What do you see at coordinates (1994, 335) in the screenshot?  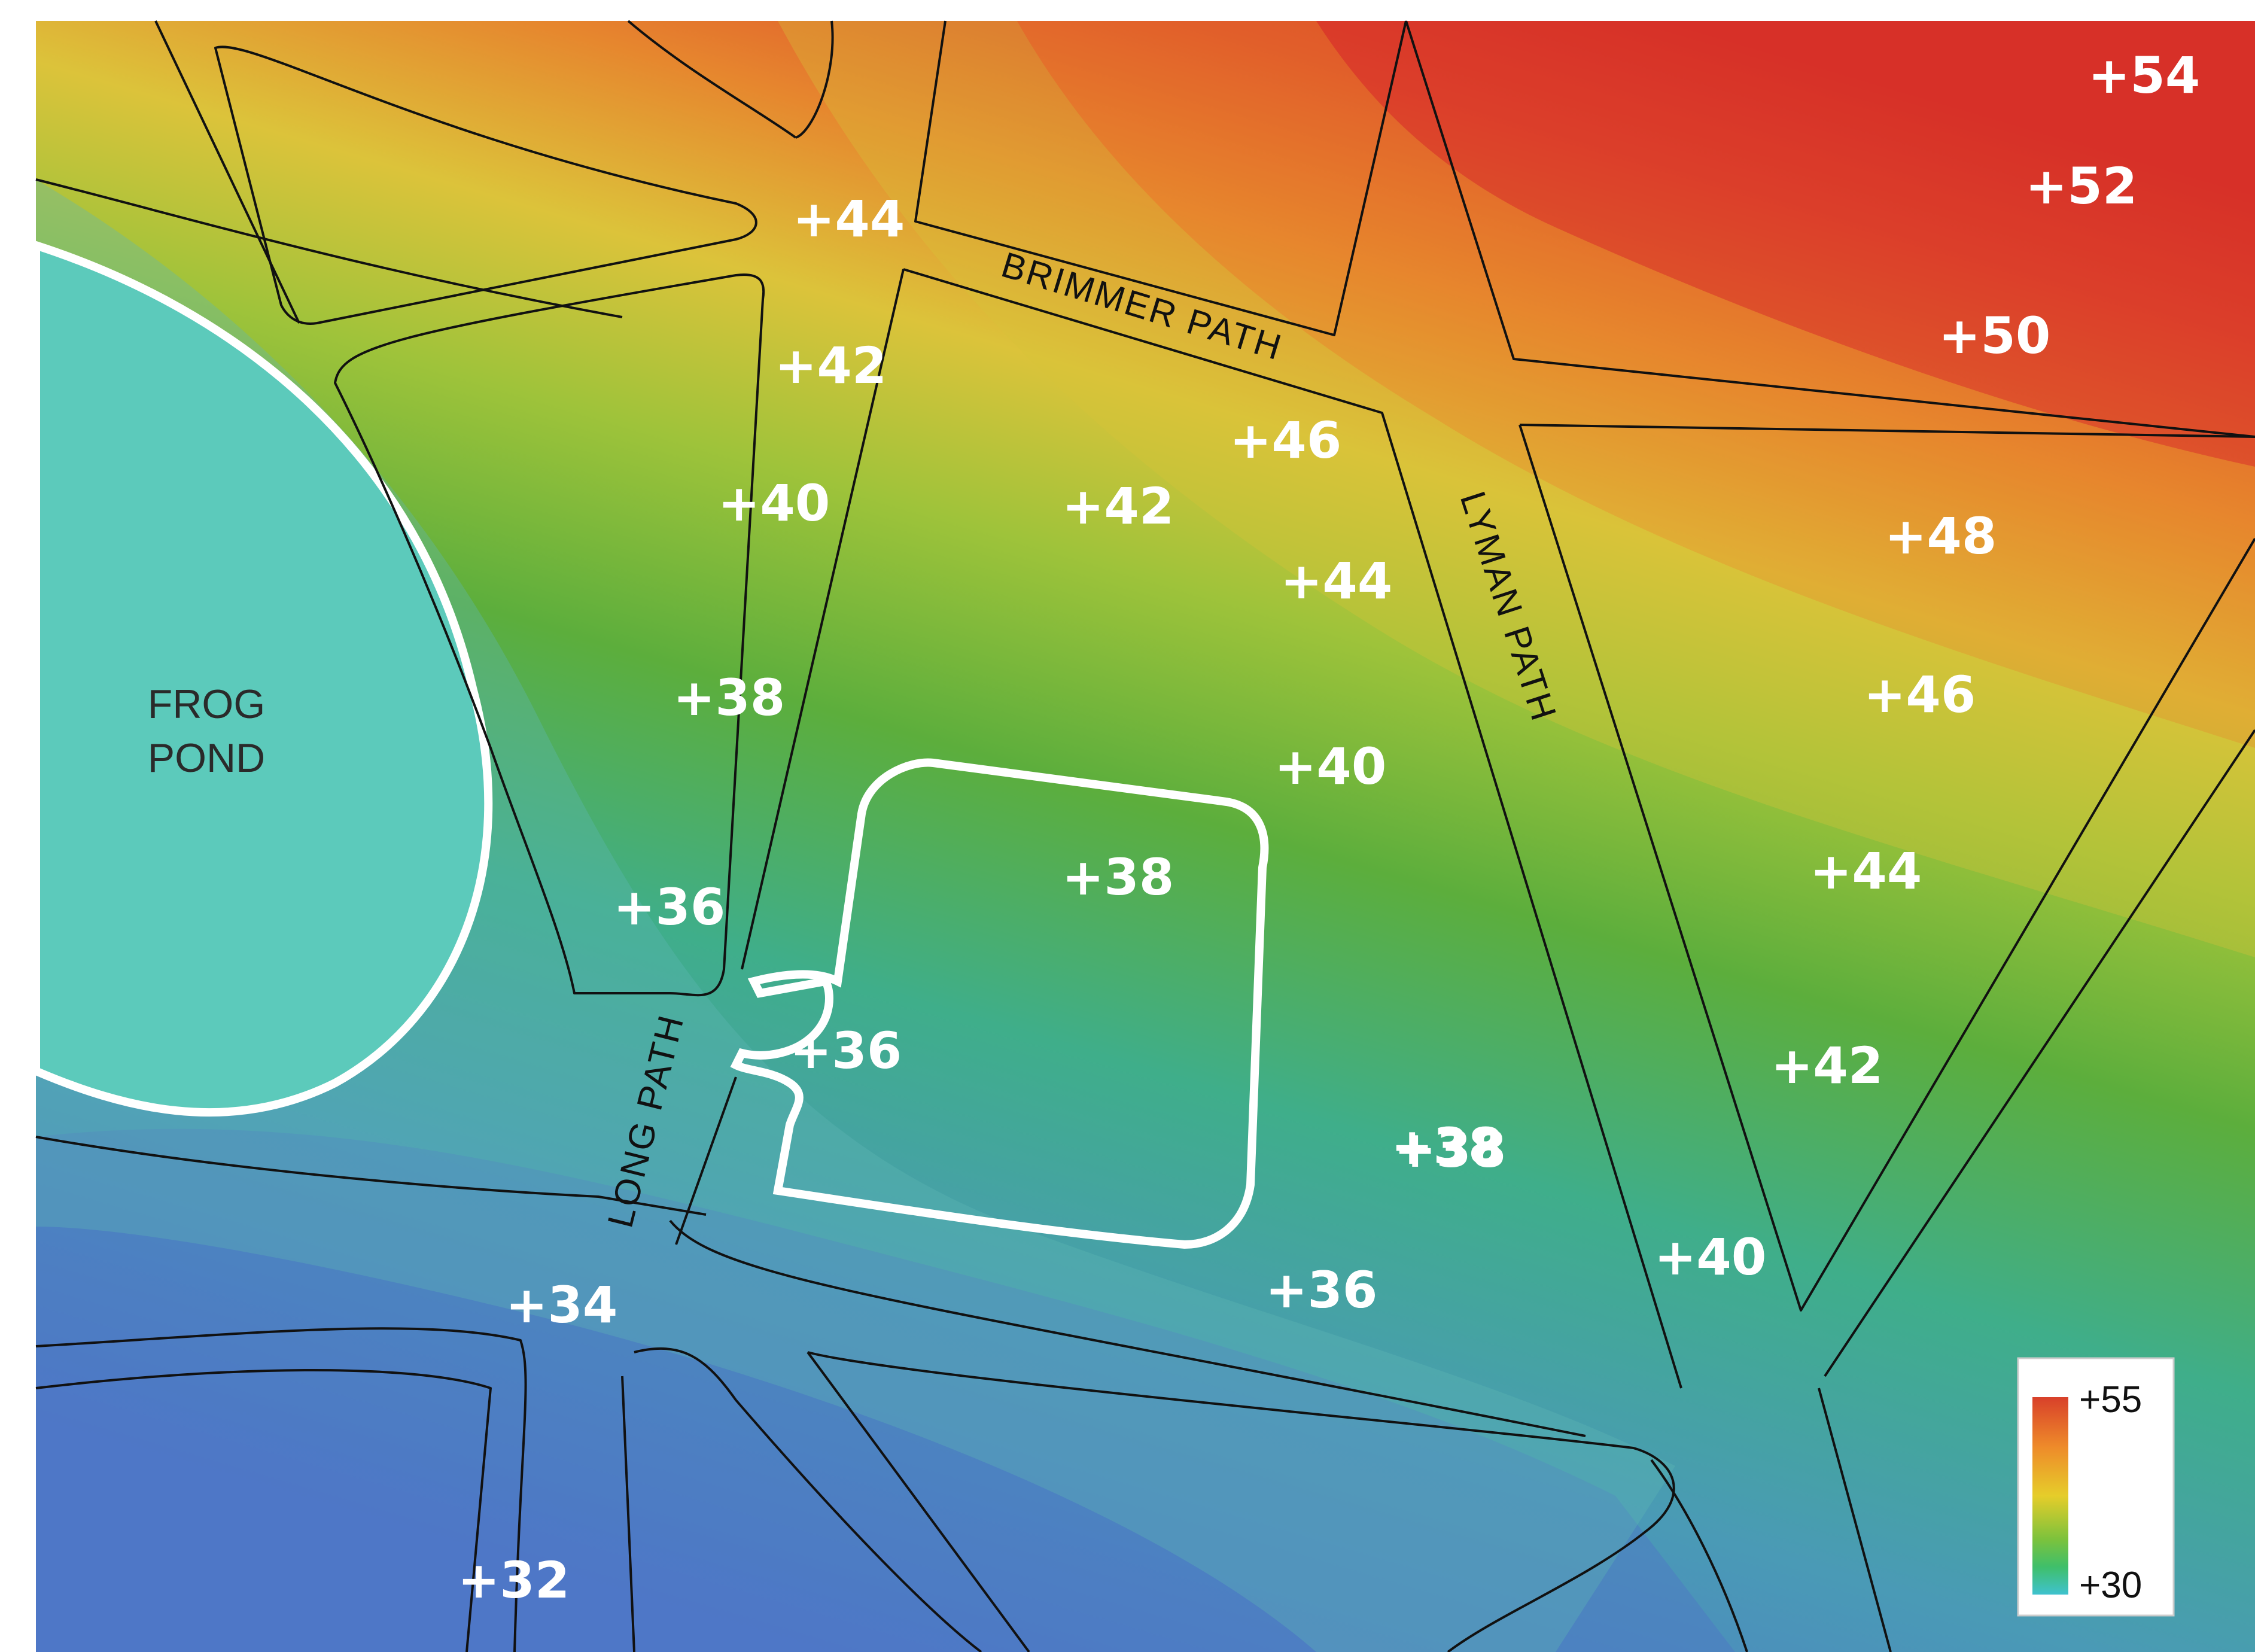 I see `elevation-label: +50` at bounding box center [1994, 335].